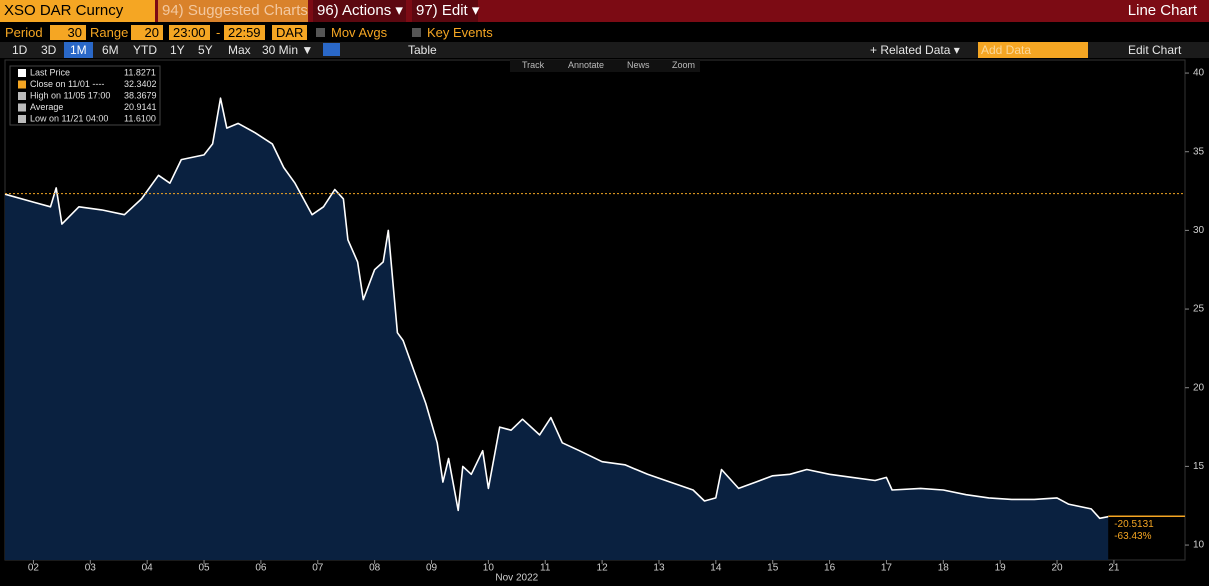  Describe the element at coordinates (773, 568) in the screenshot. I see `x-tick-label: 15` at that location.